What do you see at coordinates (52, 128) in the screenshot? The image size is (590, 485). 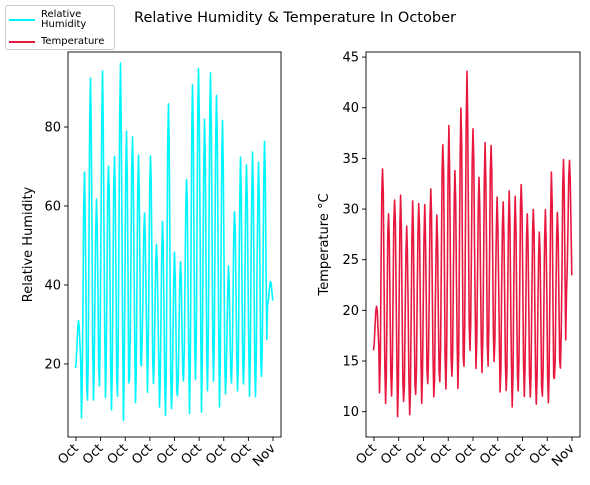 I see `y-tick-label-0-3: 80` at bounding box center [52, 128].